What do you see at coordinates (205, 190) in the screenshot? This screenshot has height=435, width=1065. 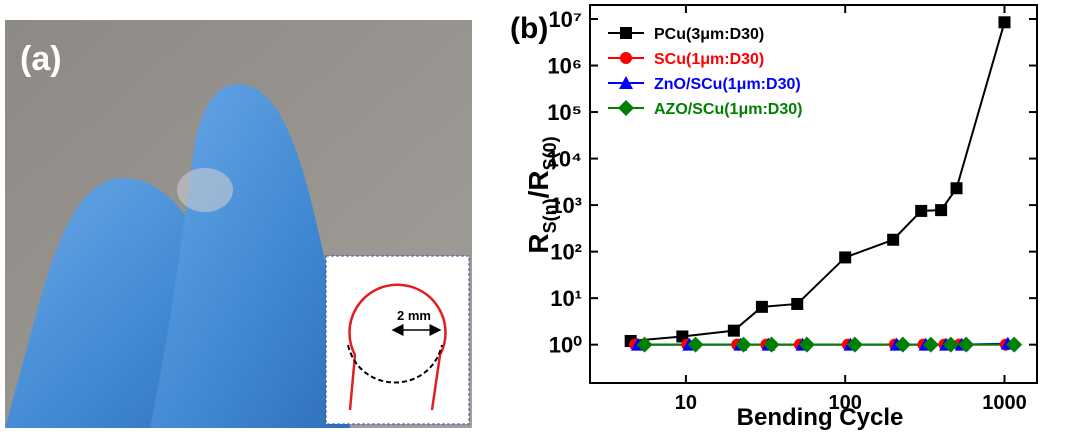 I see `sample-film` at bounding box center [205, 190].